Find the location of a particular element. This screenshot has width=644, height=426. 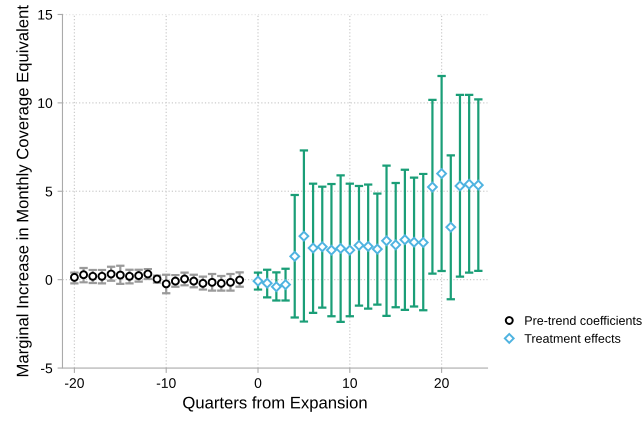

y-axis-title: Marginal Increase in Monthly Coverage Equivalent is located at coordinates (24, 190).